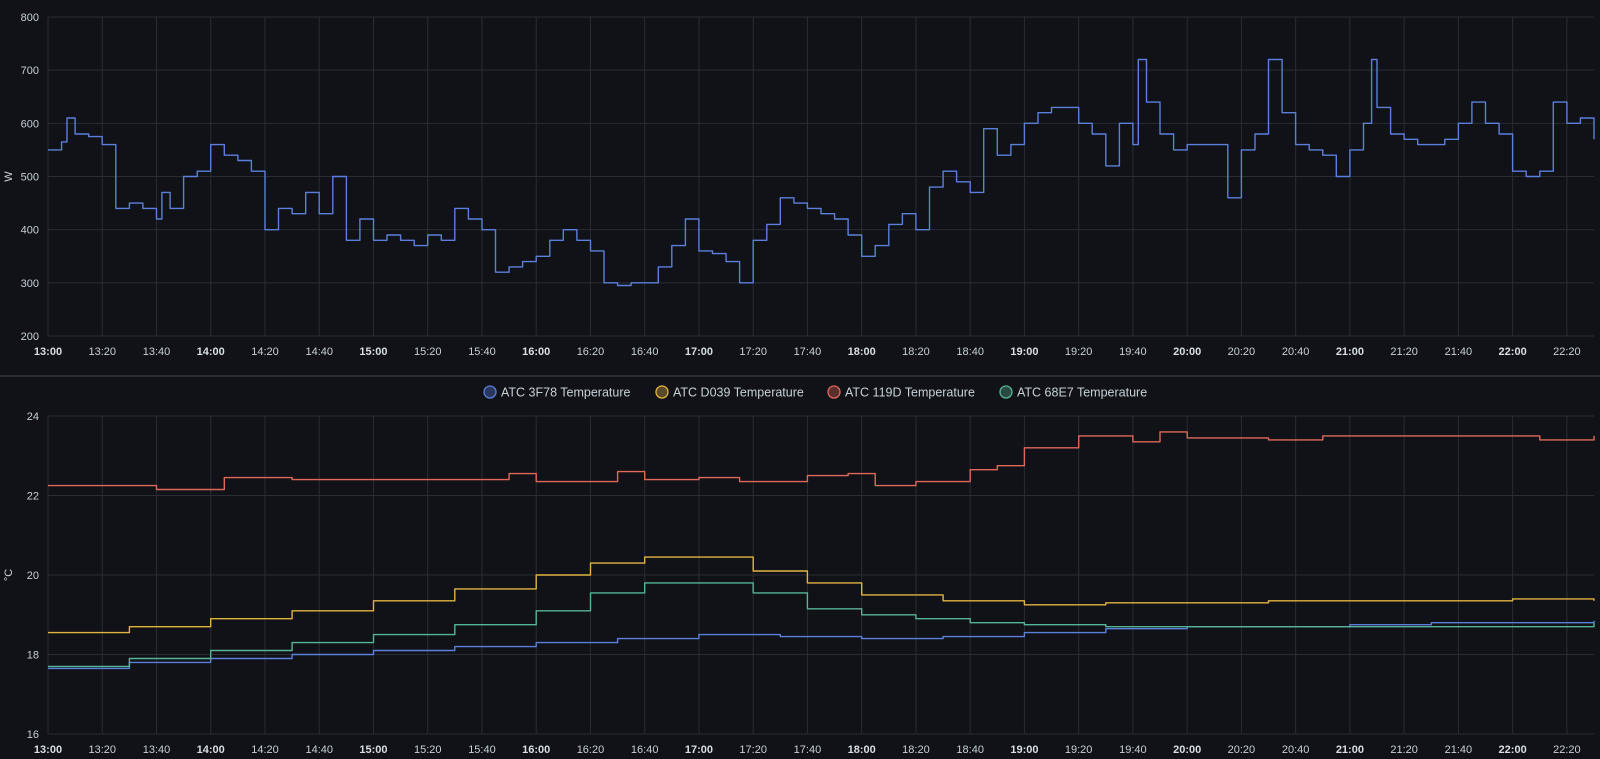 This screenshot has width=1600, height=759. Describe the element at coordinates (30, 71) in the screenshot. I see `y-tick-label: 700` at that location.